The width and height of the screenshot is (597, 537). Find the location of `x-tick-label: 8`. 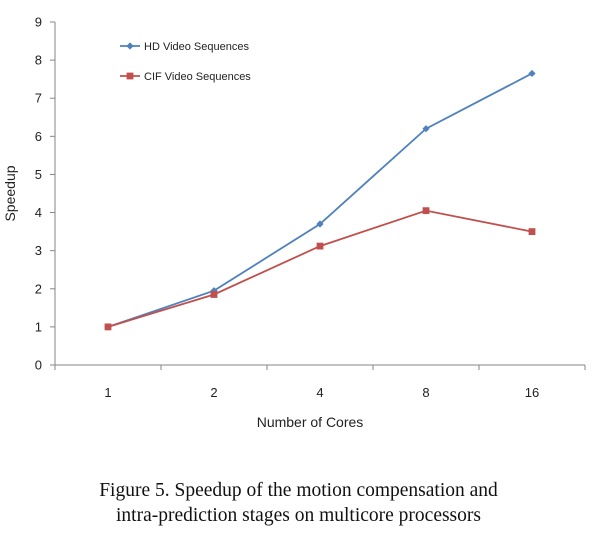

x-tick-label: 8 is located at coordinates (425, 392).